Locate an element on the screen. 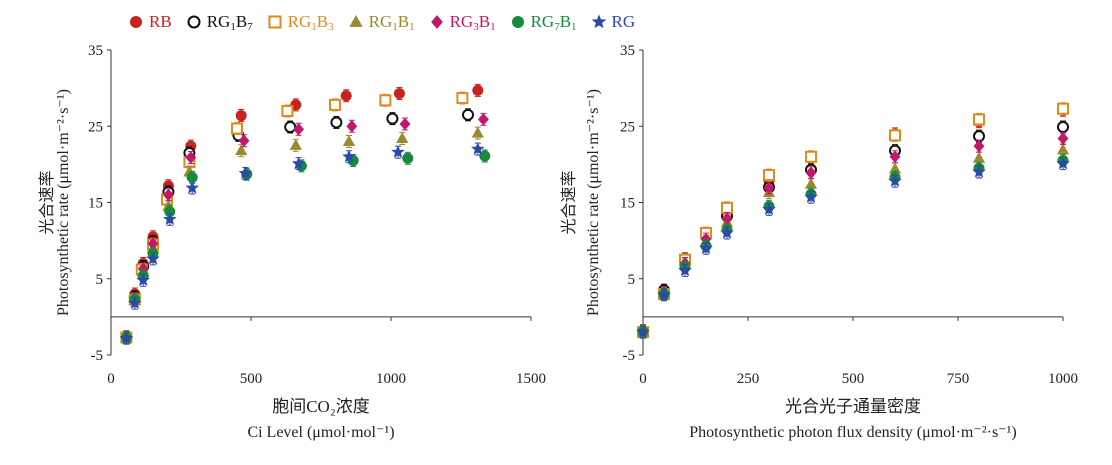  legend-item: RG1B7 is located at coordinates (219, 22).